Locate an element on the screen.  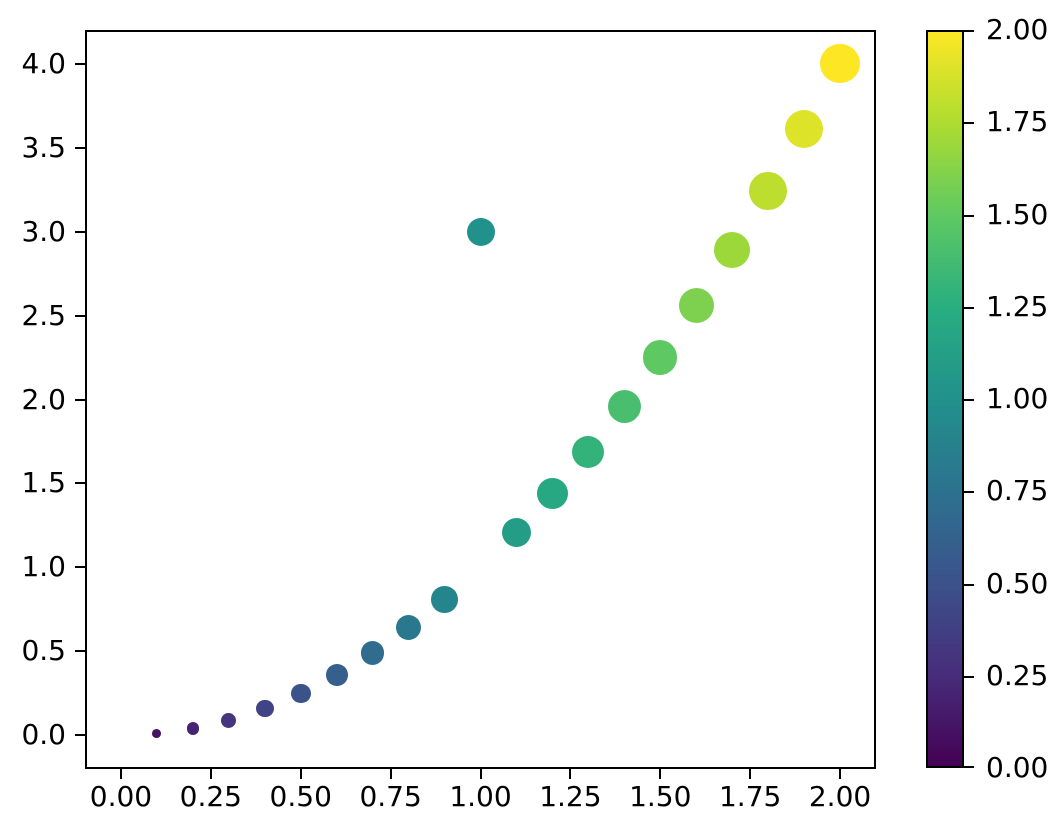
y-axis-tick-label: 4.0 is located at coordinates (43, 63).